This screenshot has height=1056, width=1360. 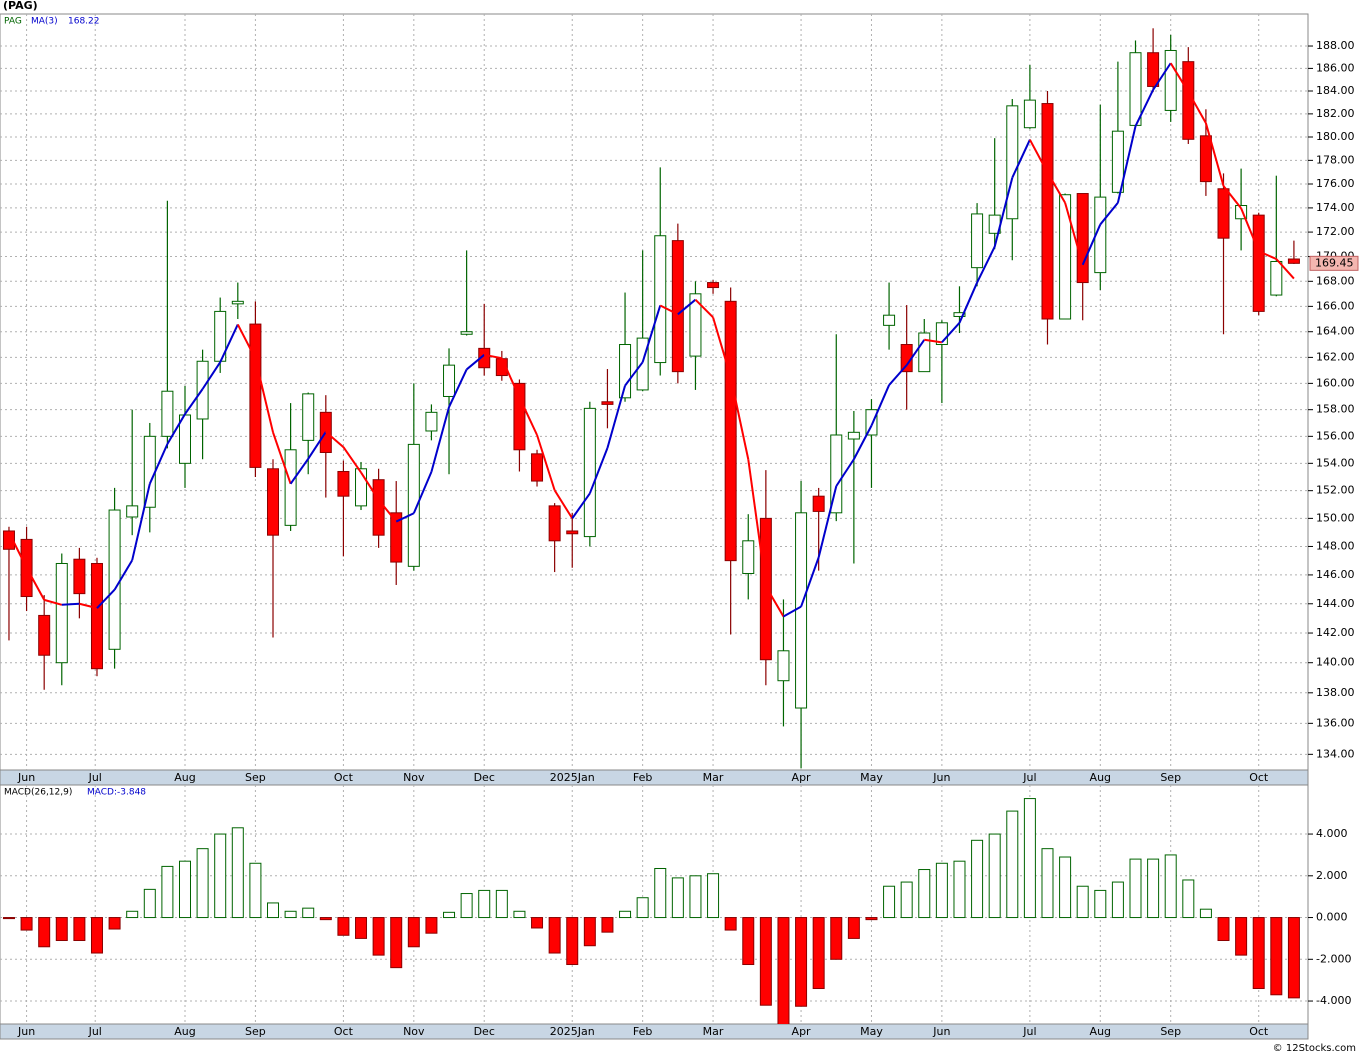 I want to click on chart-title: (PAG), so click(x=20, y=6).